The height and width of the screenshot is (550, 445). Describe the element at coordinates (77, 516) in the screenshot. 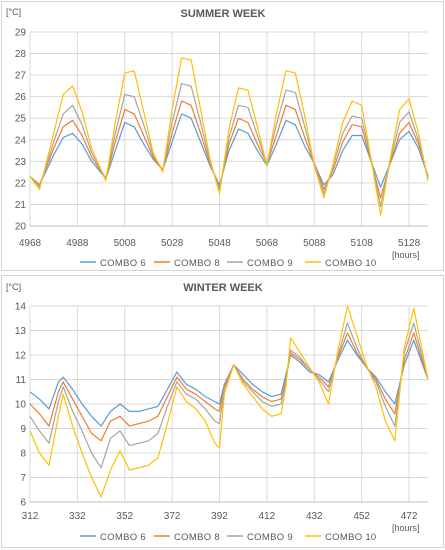

I see `winter-x-tick-label: 332` at that location.